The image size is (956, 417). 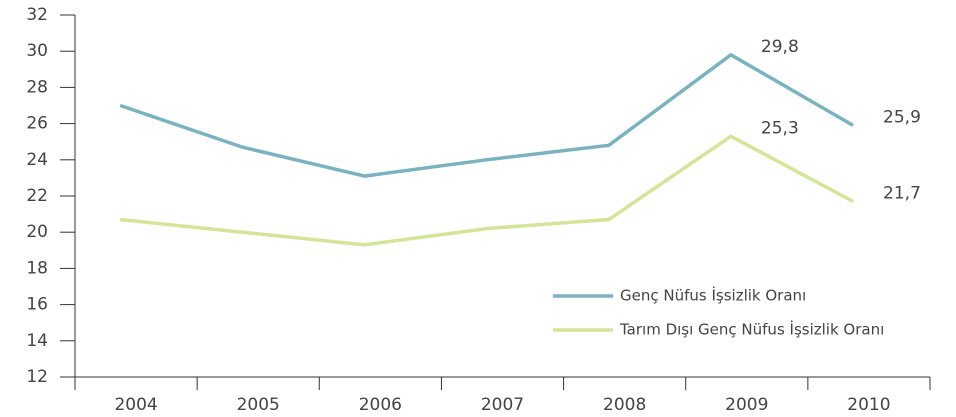 What do you see at coordinates (380, 405) in the screenshot?
I see `x-tick-label: 2006` at bounding box center [380, 405].